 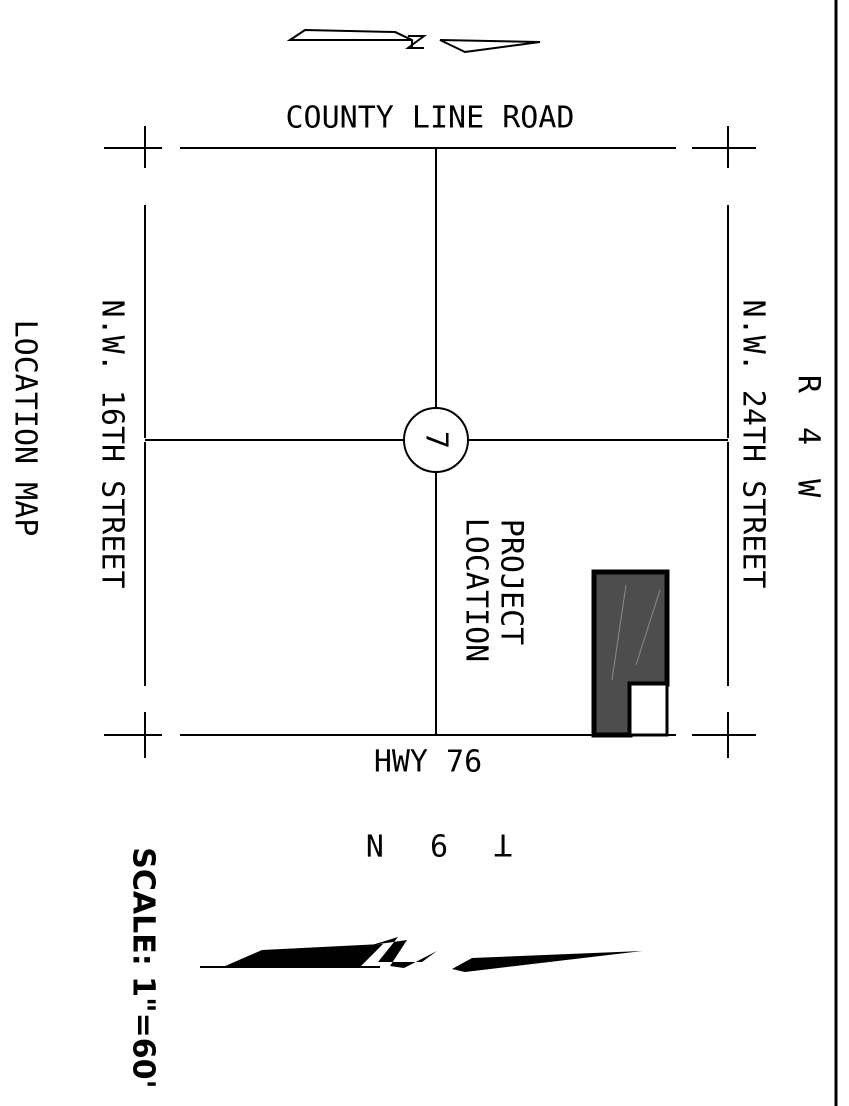 What do you see at coordinates (143, 967) in the screenshot?
I see `scale-label: SCALE: 1"=60'` at bounding box center [143, 967].